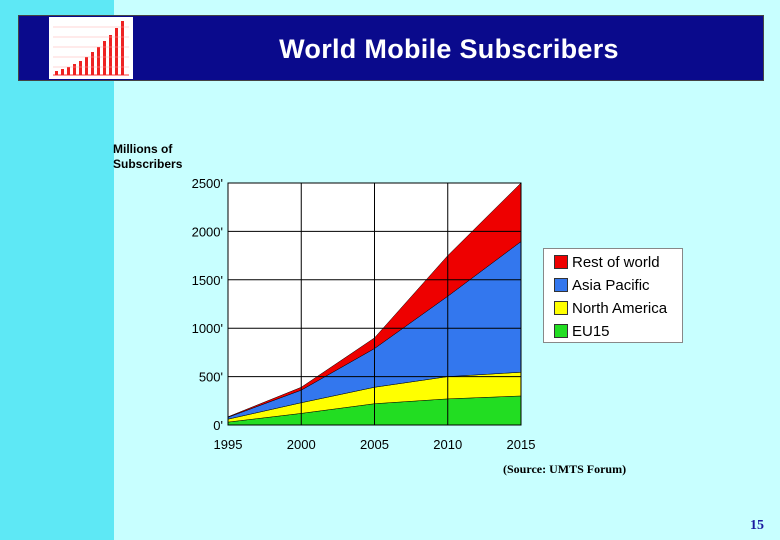 Image resolution: width=780 pixels, height=540 pixels. What do you see at coordinates (207, 231) in the screenshot?
I see `y-tick-label: 2000'` at bounding box center [207, 231].